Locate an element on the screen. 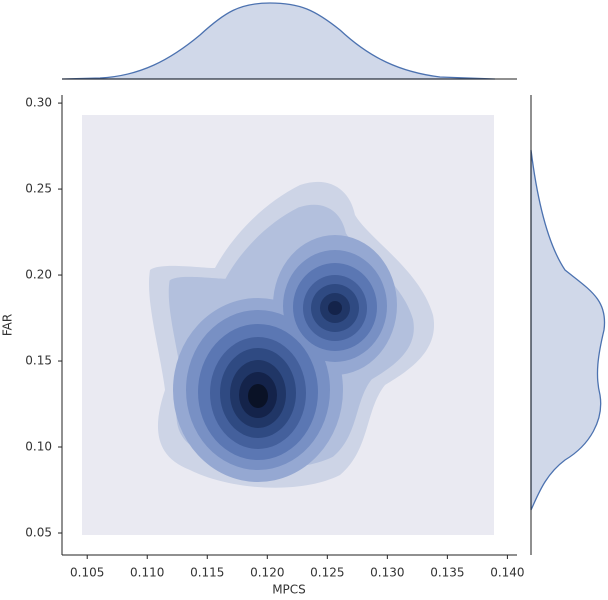  y-tick-label: 0.25 is located at coordinates (38, 189).